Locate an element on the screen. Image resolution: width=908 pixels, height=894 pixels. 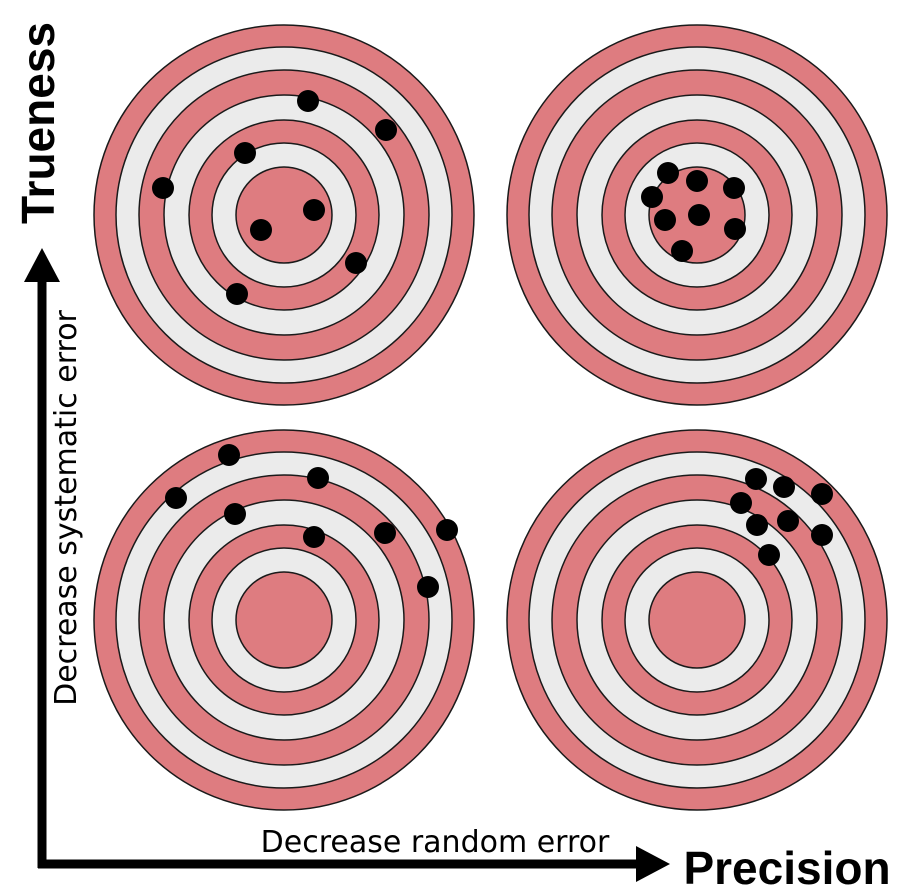
y-axis-caption: Decrease systematic error is located at coordinates (66, 507).